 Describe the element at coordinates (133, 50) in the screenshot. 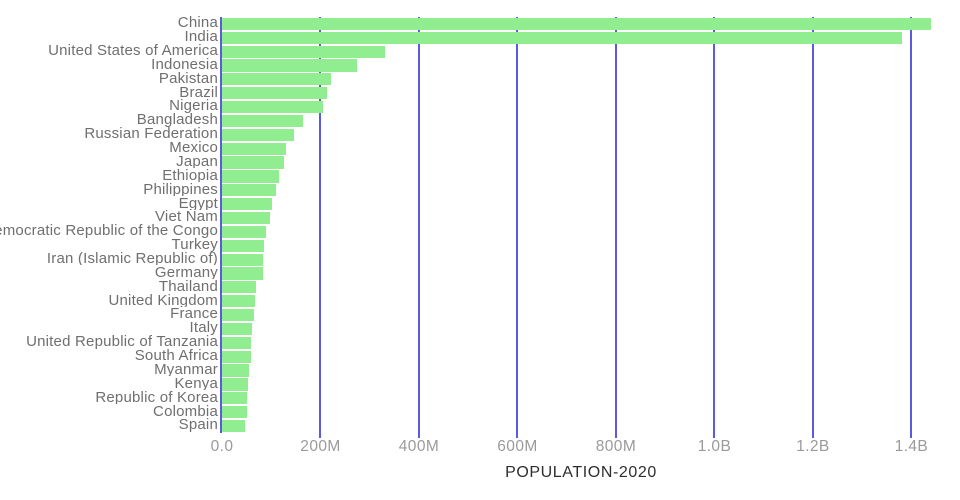

I see `category-label: United States of America` at that location.